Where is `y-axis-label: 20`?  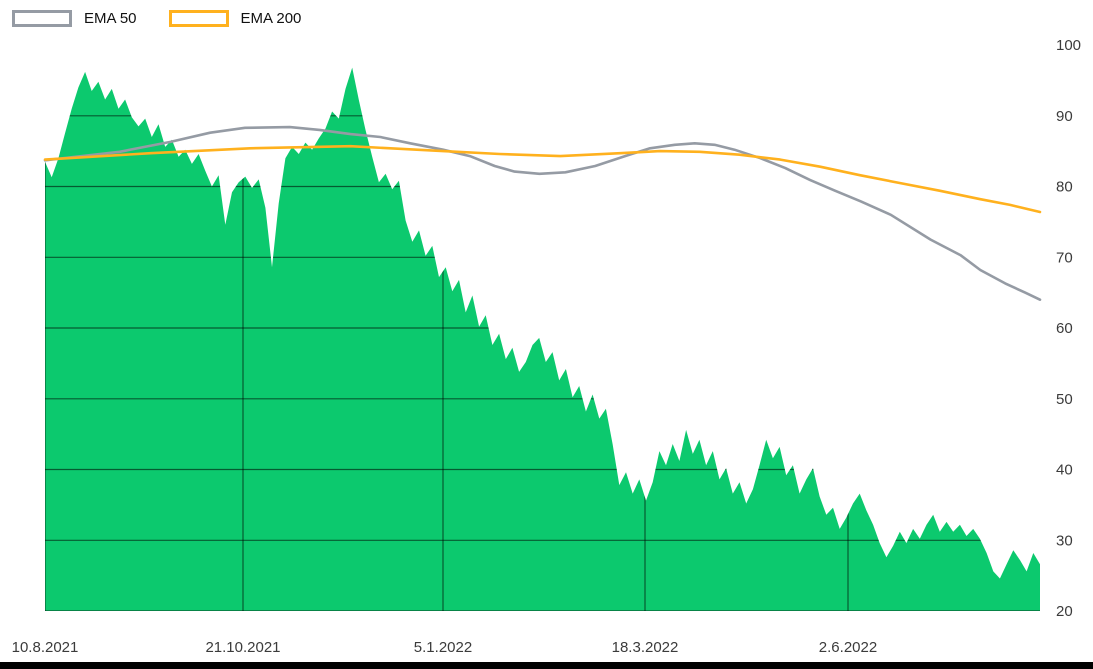
y-axis-label: 20 is located at coordinates (1064, 611).